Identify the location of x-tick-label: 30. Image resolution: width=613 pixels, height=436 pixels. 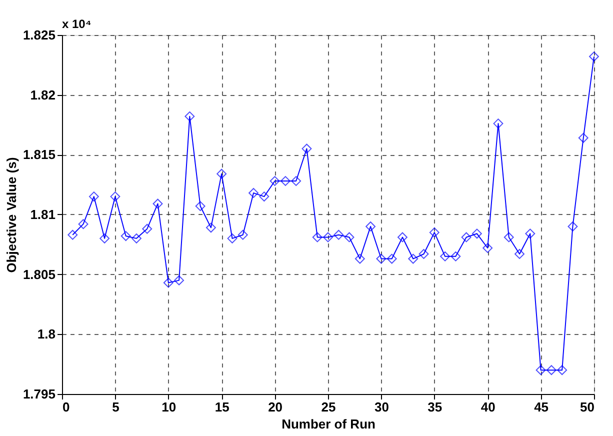
(381, 407).